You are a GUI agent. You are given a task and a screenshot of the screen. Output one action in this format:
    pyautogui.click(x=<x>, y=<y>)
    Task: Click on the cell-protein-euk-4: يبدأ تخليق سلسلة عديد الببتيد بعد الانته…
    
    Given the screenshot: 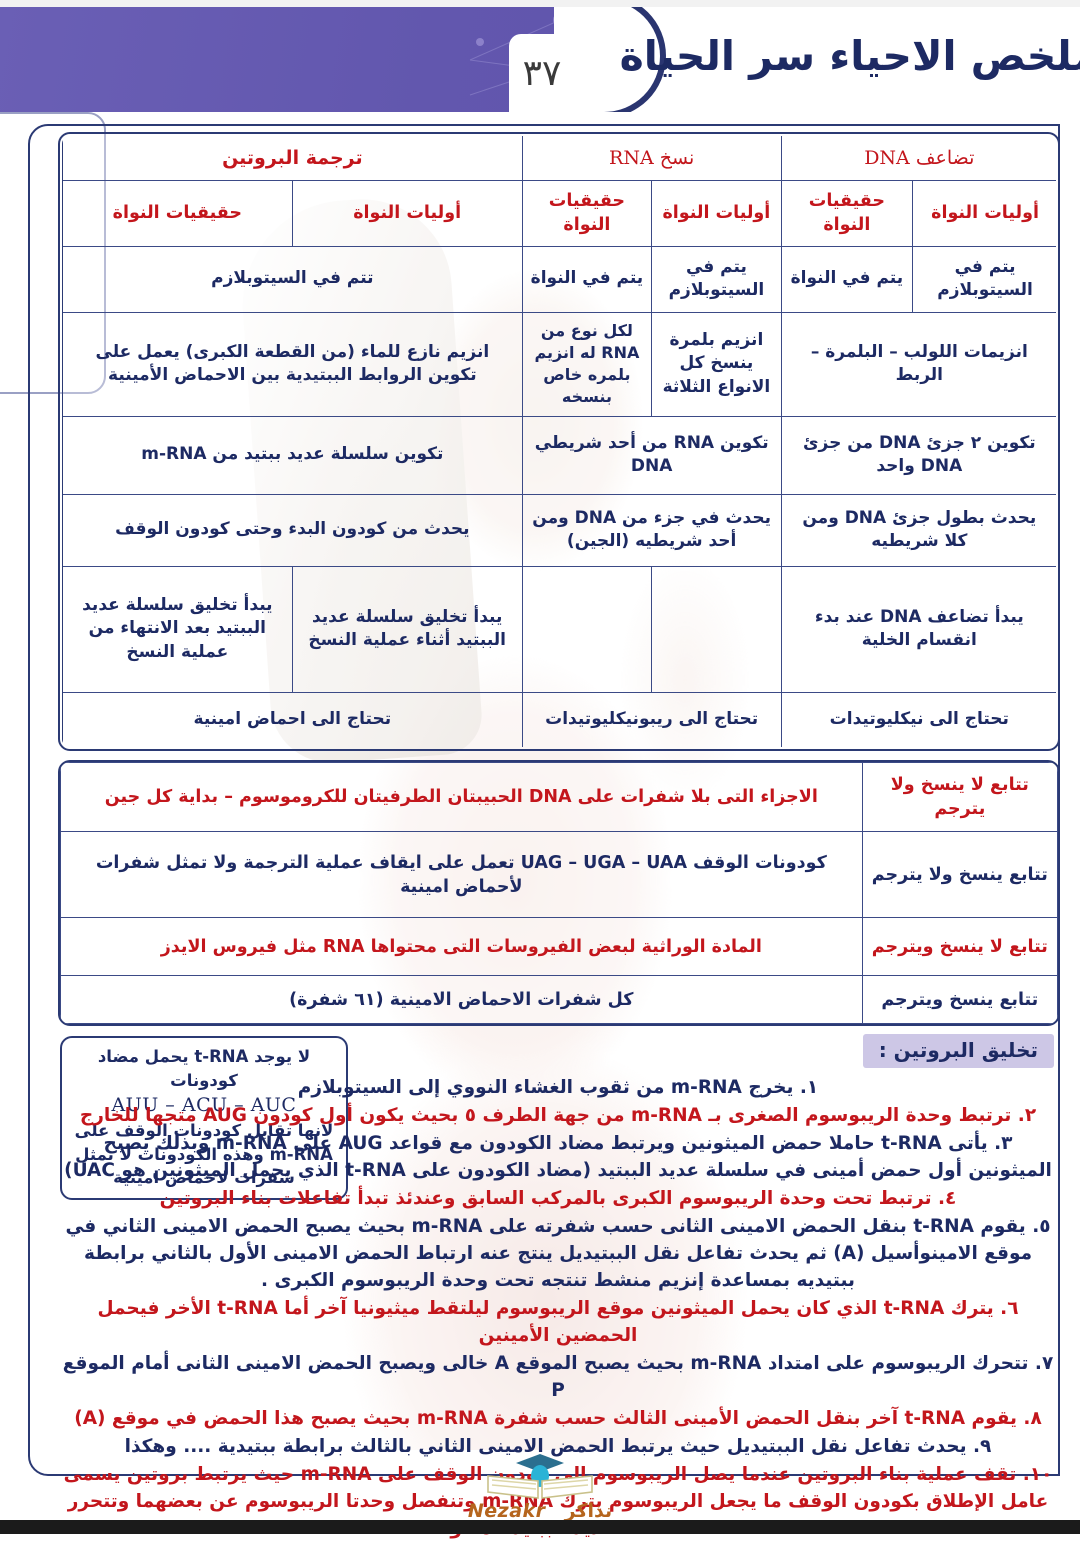 What is the action you would take?
    pyautogui.click(x=177, y=629)
    